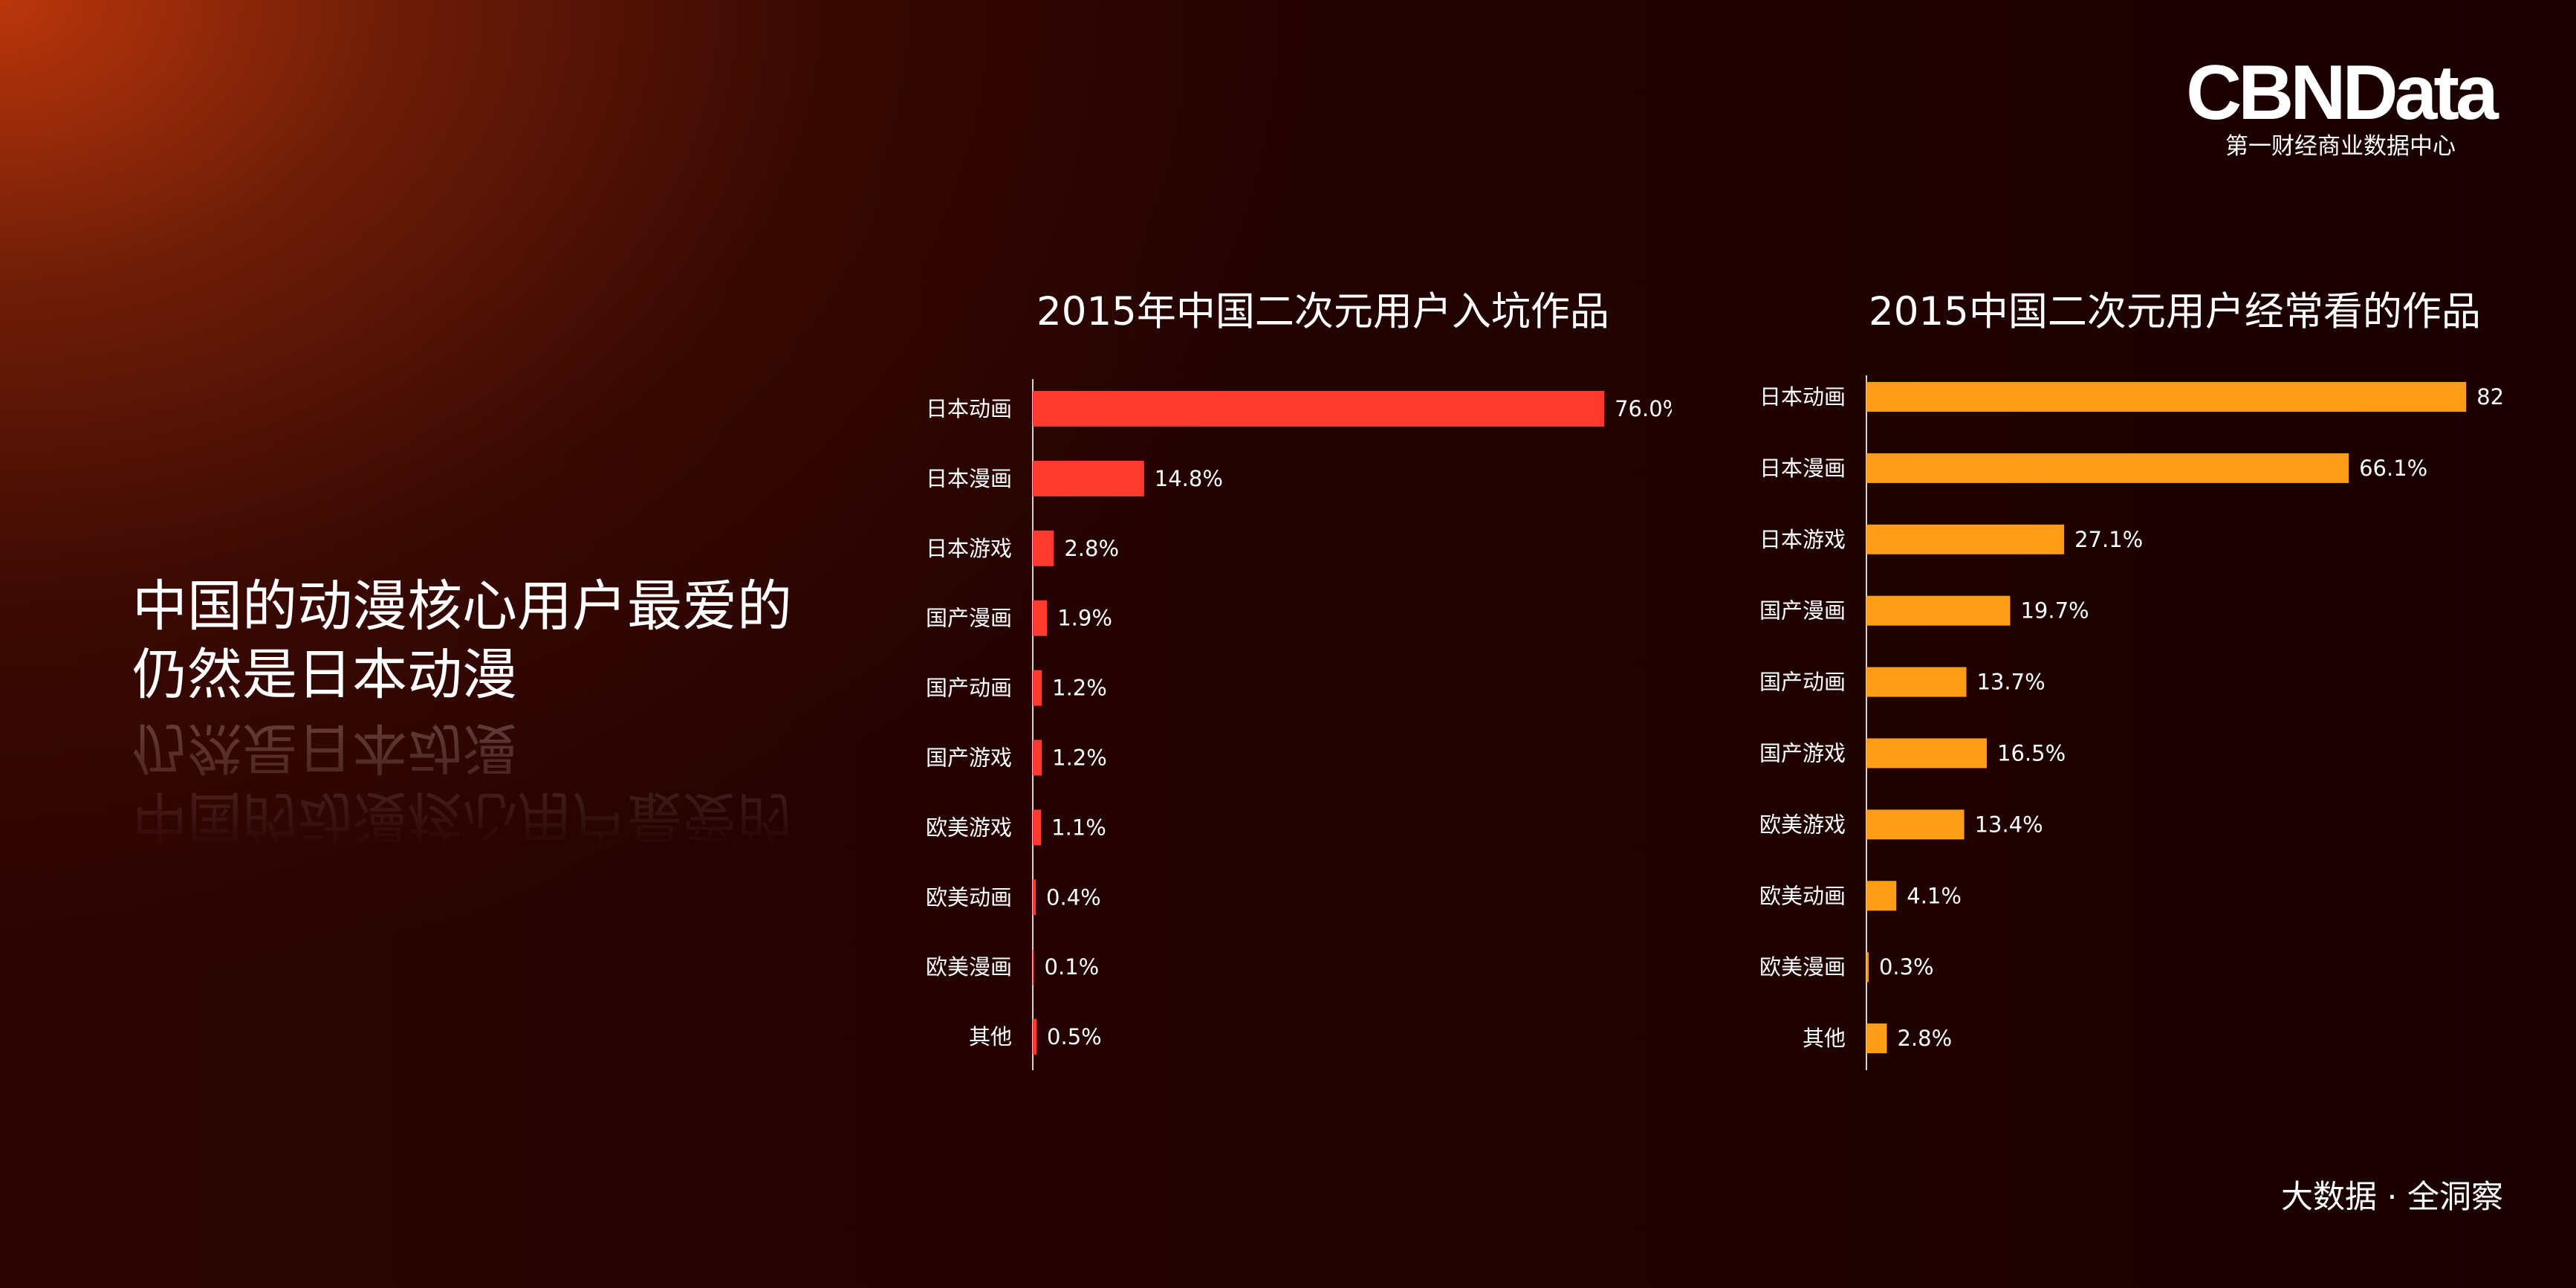  Describe the element at coordinates (2175, 312) in the screenshot. I see `chart-title: 2015中国二次元用户经常看的作品` at that location.